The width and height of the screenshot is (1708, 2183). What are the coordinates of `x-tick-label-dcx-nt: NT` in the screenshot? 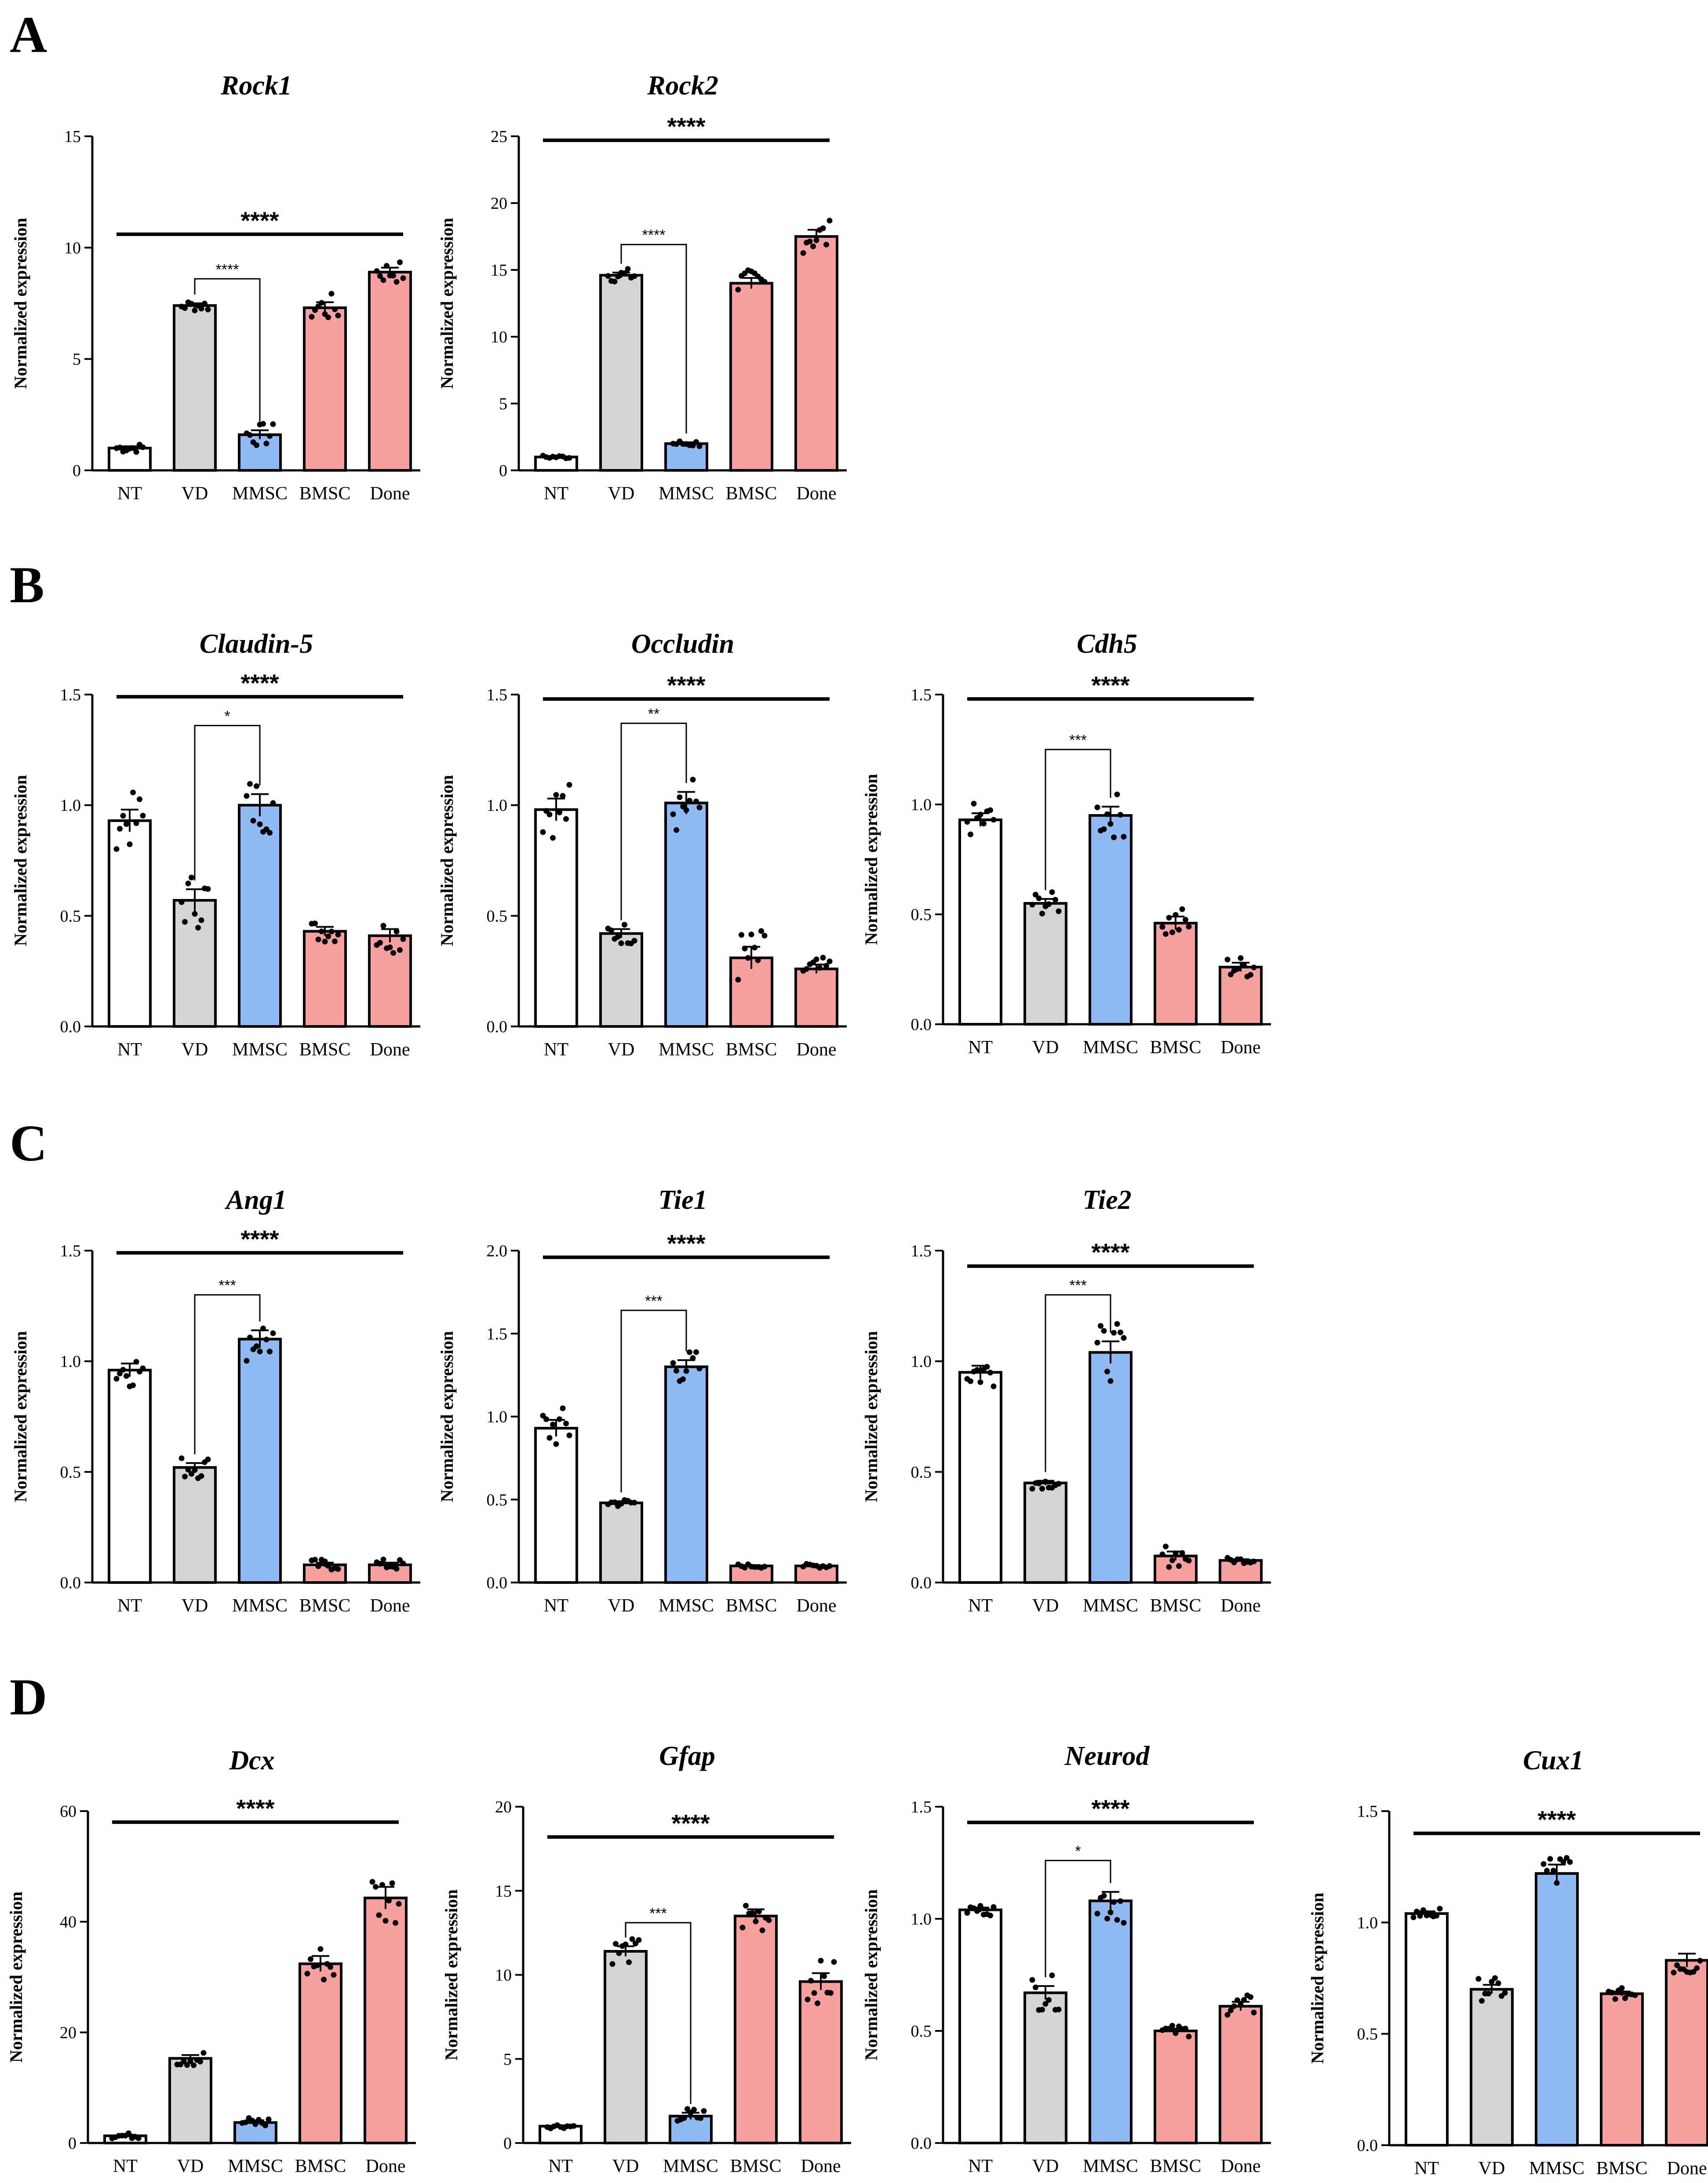 It's located at (125, 2166).